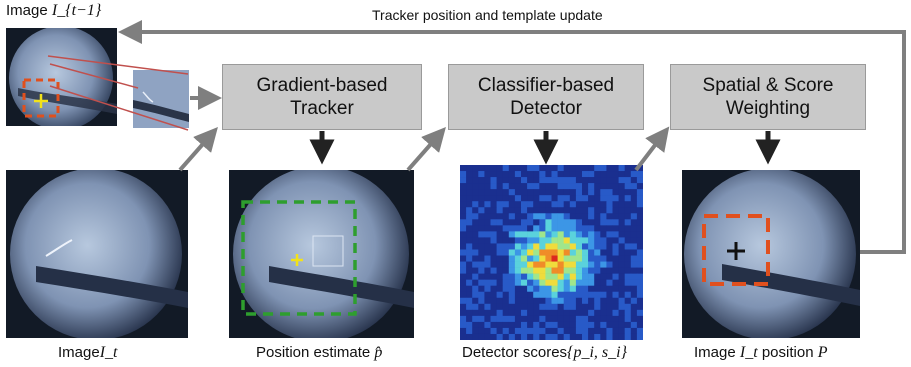 The image size is (911, 367). What do you see at coordinates (546, 108) in the screenshot?
I see `detector-line2: Detector` at bounding box center [546, 108].